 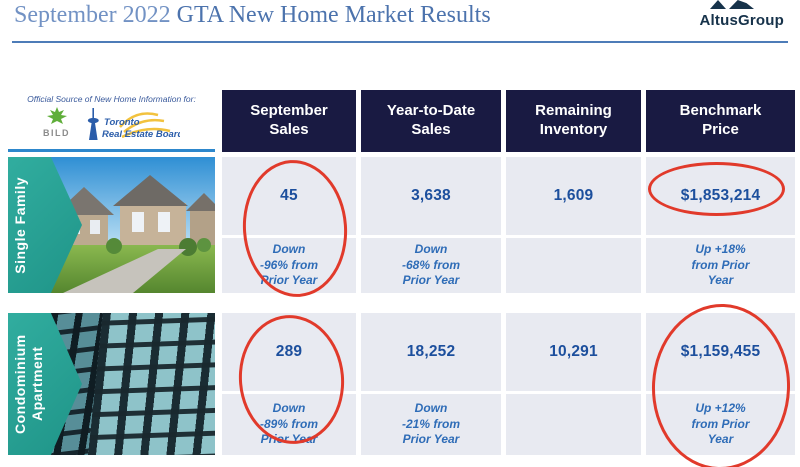 What do you see at coordinates (573, 195) in the screenshot?
I see `sf-remaining-inventory-value: 1,609` at bounding box center [573, 195].